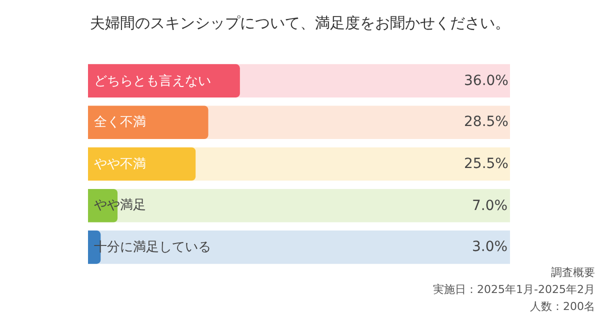  I want to click on data-label: 3.0%, so click(490, 247).